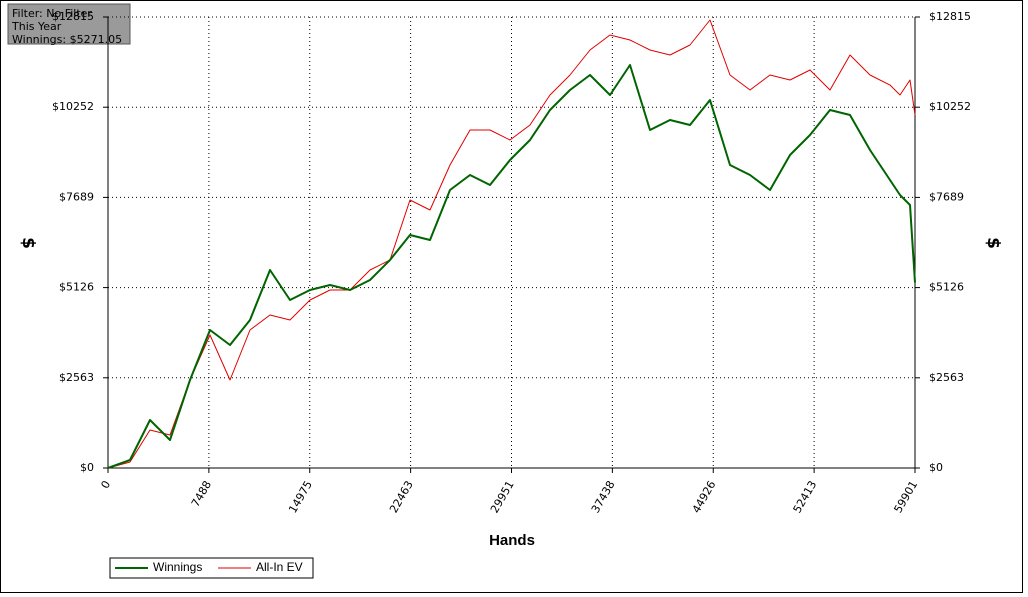  Describe the element at coordinates (36, 26) in the screenshot. I see `info-text: This Year` at that location.